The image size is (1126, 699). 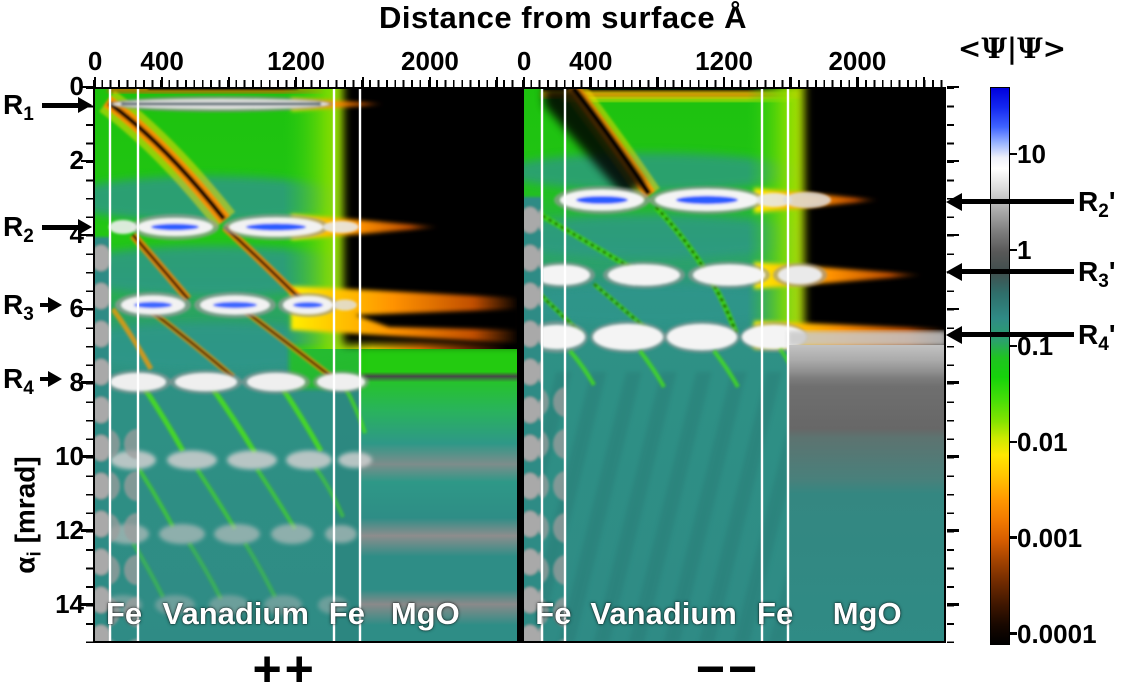 I want to click on resonance-label-left: R4, so click(x=18, y=381).